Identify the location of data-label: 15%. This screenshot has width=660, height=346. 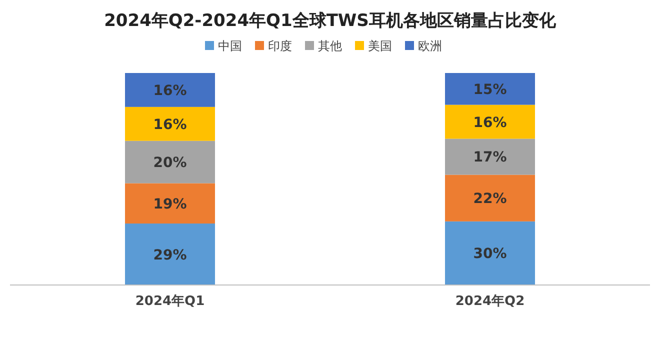
(490, 90).